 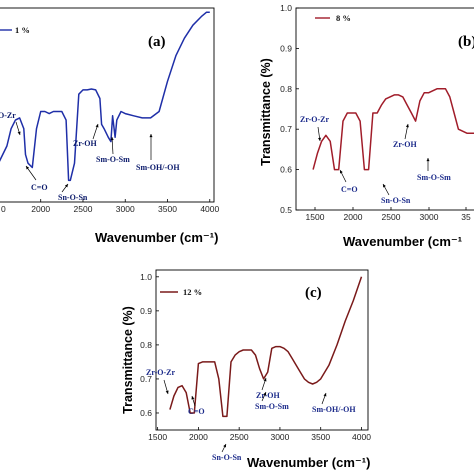 What do you see at coordinates (333, 18) in the screenshot?
I see `legend: 8 %` at bounding box center [333, 18].